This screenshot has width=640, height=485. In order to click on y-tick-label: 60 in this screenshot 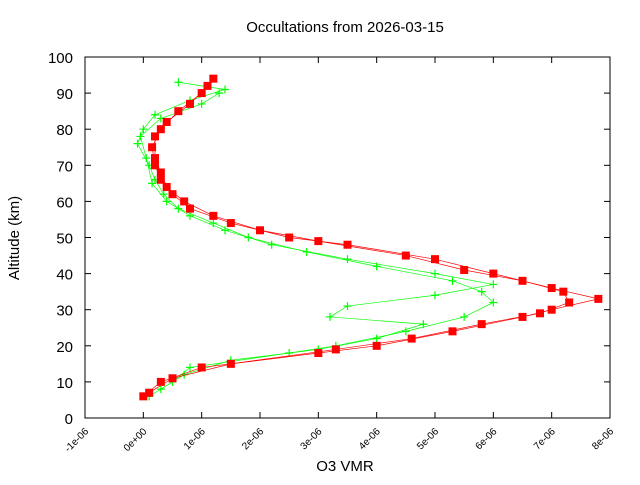, I will do `click(64, 202)`.